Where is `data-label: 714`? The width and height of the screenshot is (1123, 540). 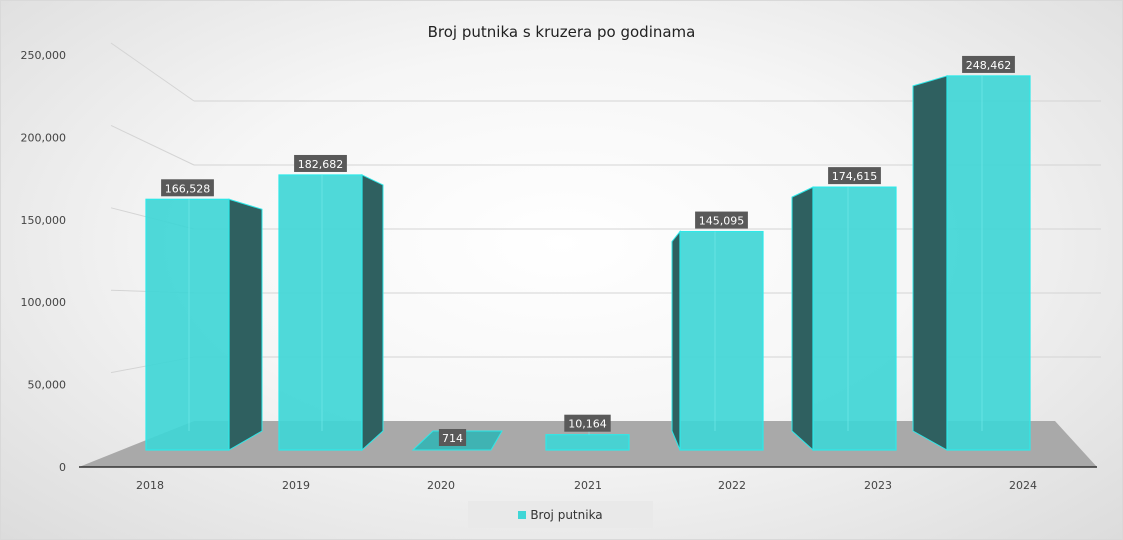 data-label: 714 is located at coordinates (452, 438).